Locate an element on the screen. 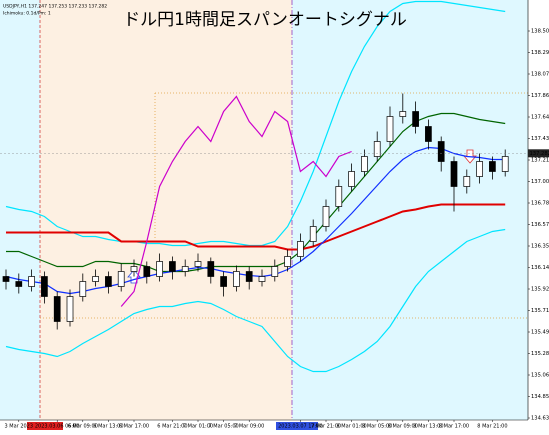 The height and width of the screenshot is (435, 549). y-tick-label: 135.065 is located at coordinates (540, 376).